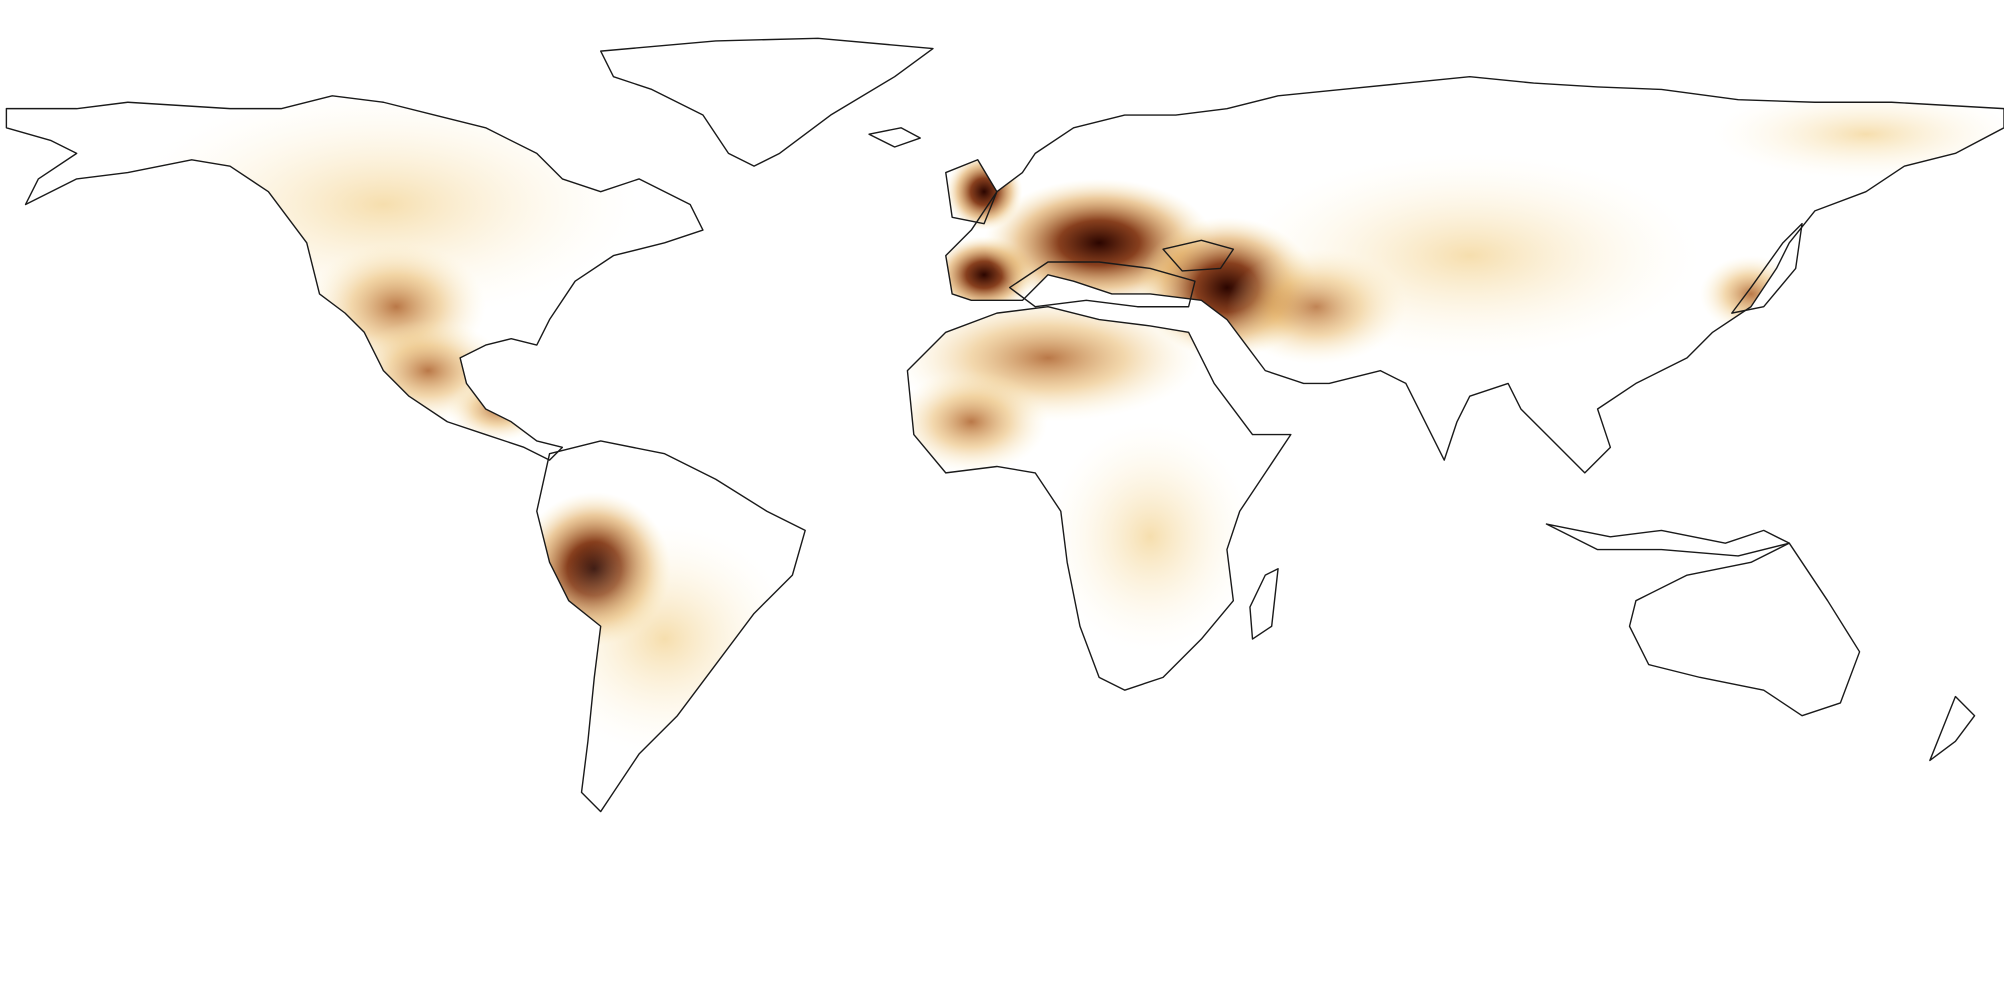 The height and width of the screenshot is (1002, 2004). Describe the element at coordinates (1767, 268) in the screenshot. I see `japan` at that location.